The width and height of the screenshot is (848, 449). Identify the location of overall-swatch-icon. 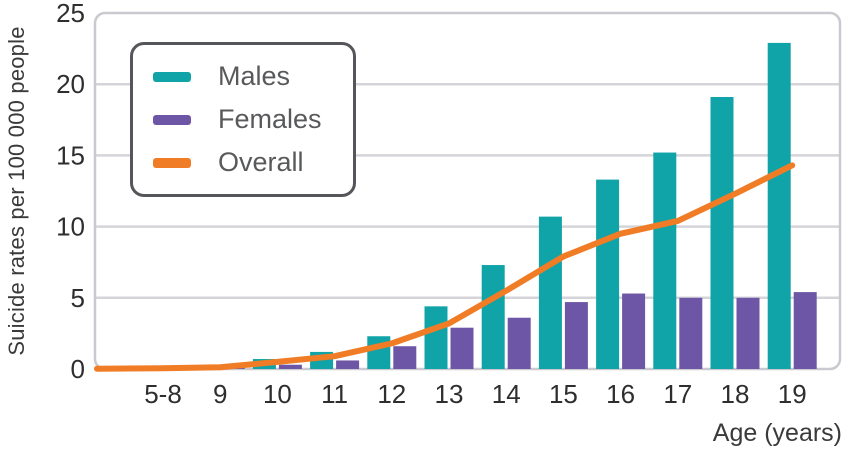
(172, 162).